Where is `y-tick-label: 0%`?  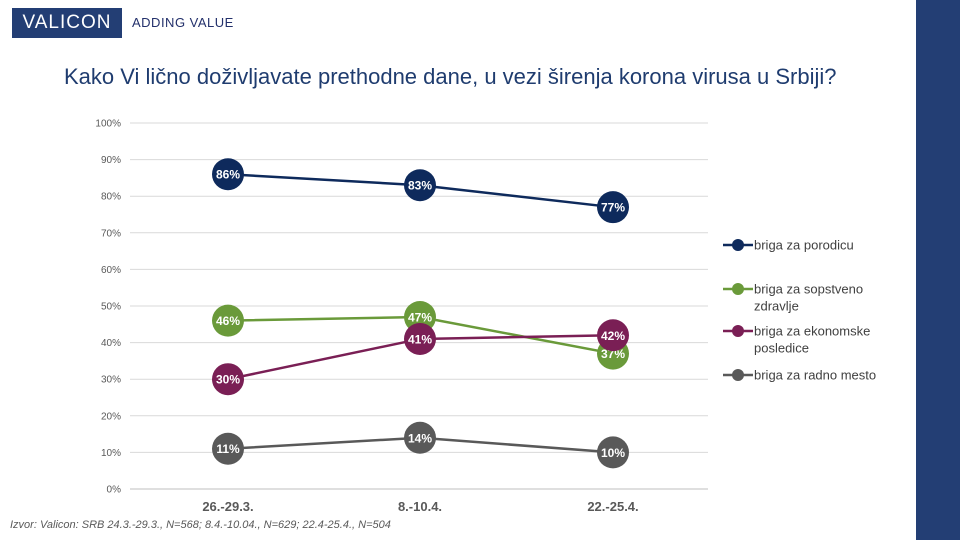
y-tick-label: 0% is located at coordinates (114, 490).